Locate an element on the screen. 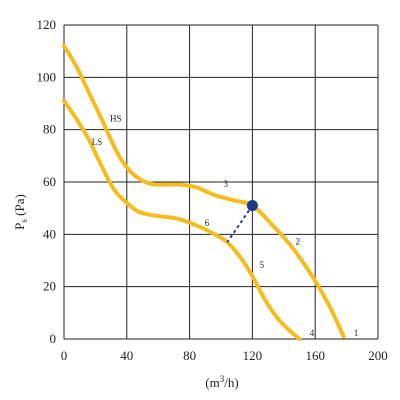 Image resolution: width=400 pixels, height=400 pixels. y-tick-label: 40 is located at coordinates (49, 233).